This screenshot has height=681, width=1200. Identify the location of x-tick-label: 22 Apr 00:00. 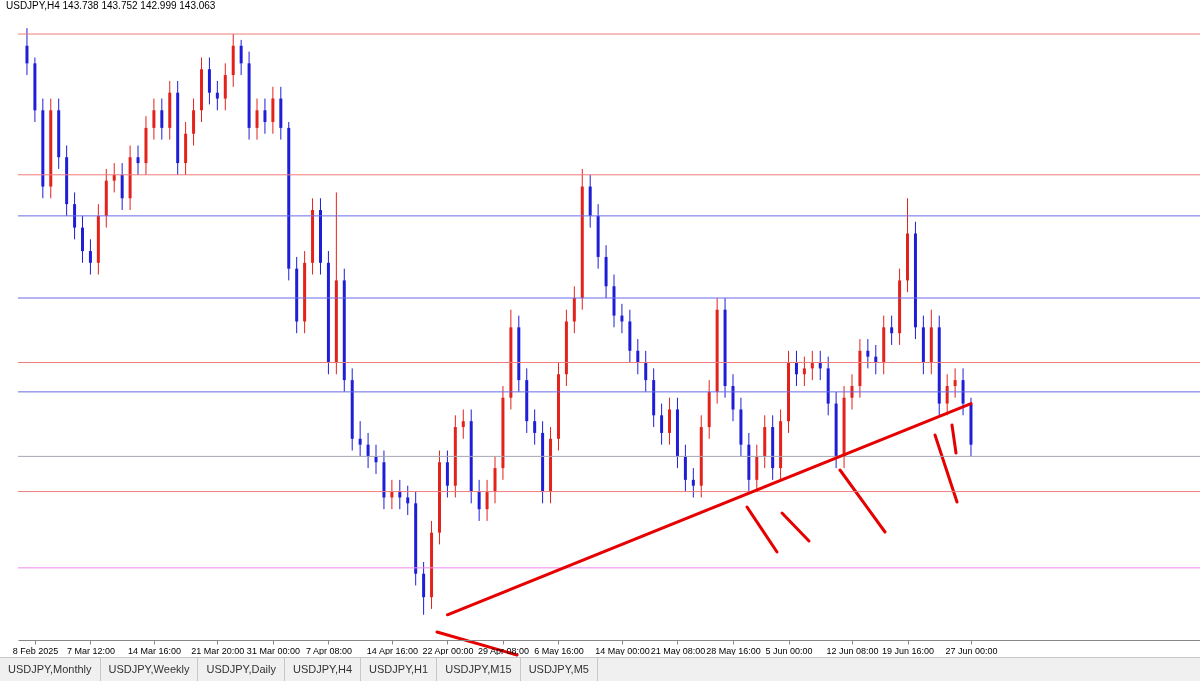
(448, 650).